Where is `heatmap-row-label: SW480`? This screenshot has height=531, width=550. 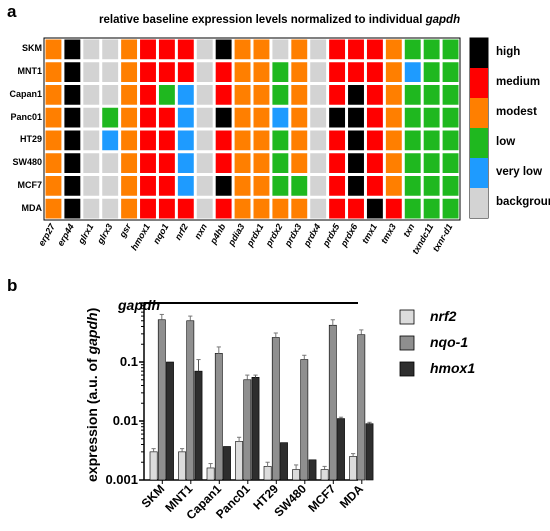
heatmap-row-label: SW480 is located at coordinates (27, 162).